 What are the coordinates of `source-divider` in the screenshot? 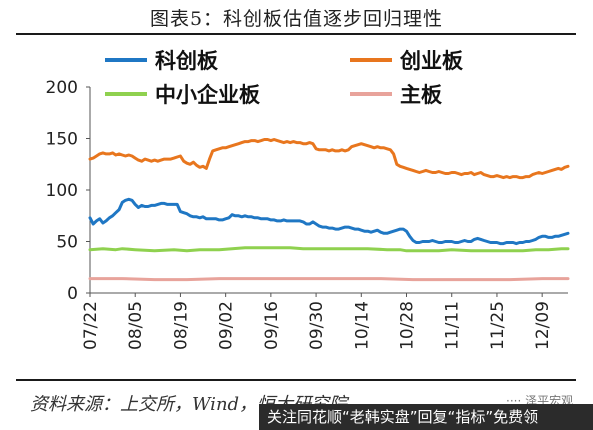 It's located at (296, 380).